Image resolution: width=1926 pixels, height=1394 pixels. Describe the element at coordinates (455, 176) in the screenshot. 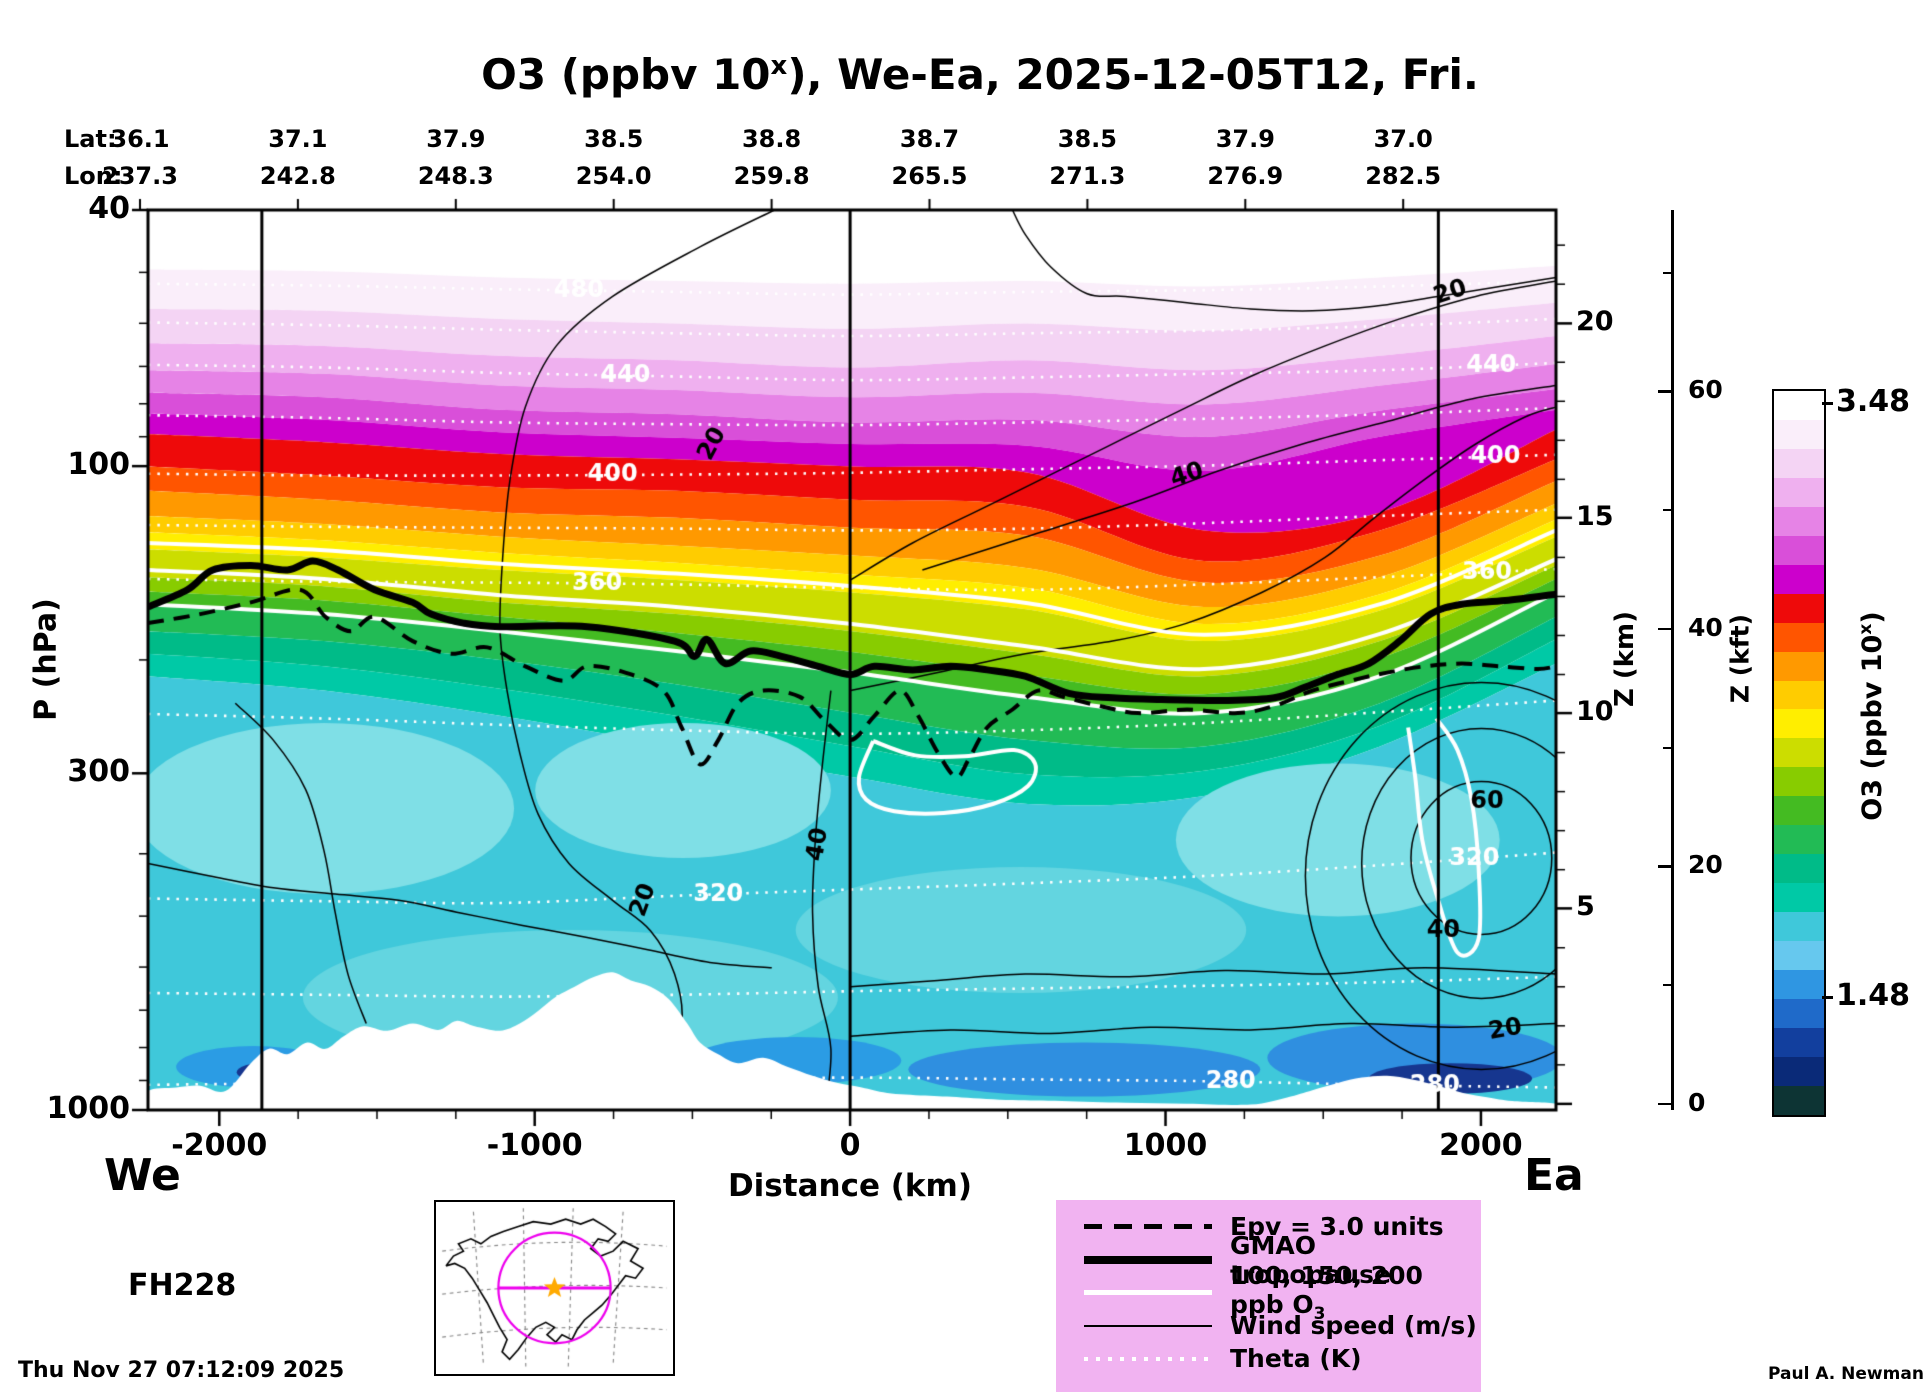

I see `lon-value: 248.3` at that location.